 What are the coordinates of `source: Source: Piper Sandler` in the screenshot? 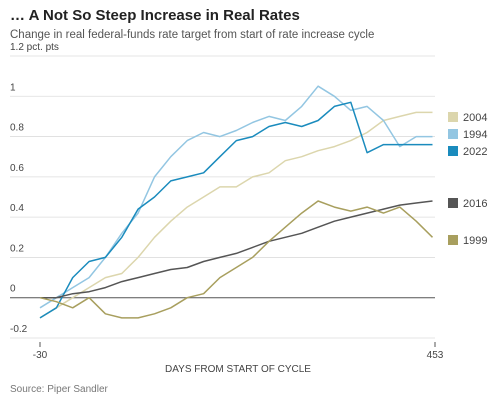 It's located at (59, 389).